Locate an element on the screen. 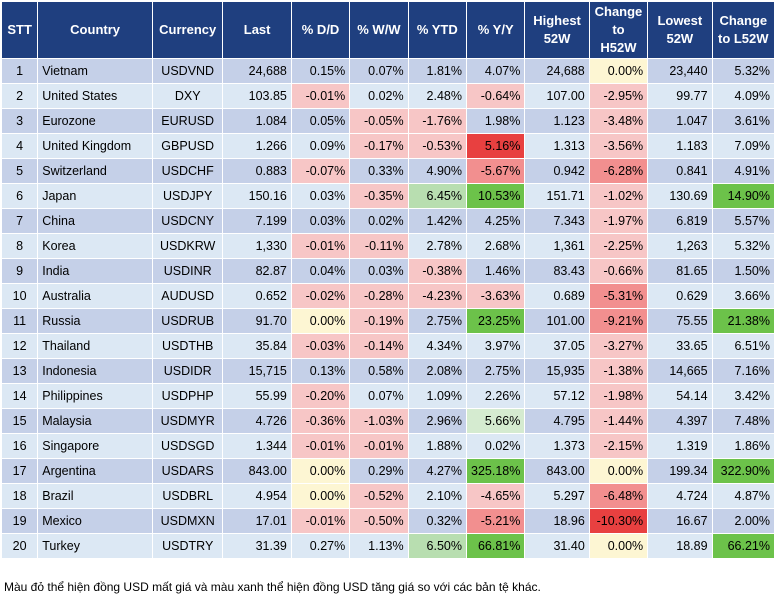 This screenshot has width=777, height=602. cell-change-h52w: -1.44% is located at coordinates (618, 421).